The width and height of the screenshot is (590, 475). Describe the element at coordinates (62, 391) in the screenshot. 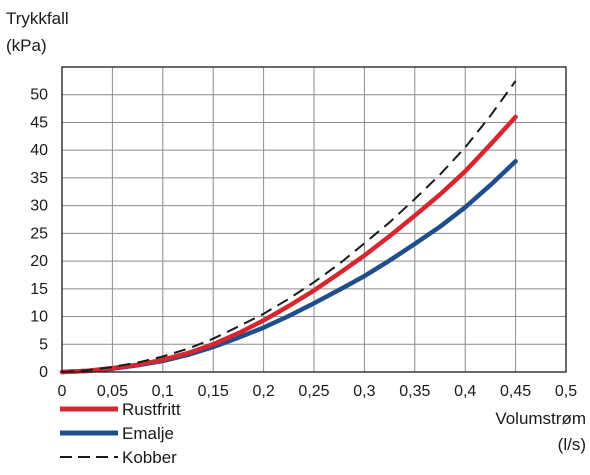

I see `x-tick-label: 0` at that location.